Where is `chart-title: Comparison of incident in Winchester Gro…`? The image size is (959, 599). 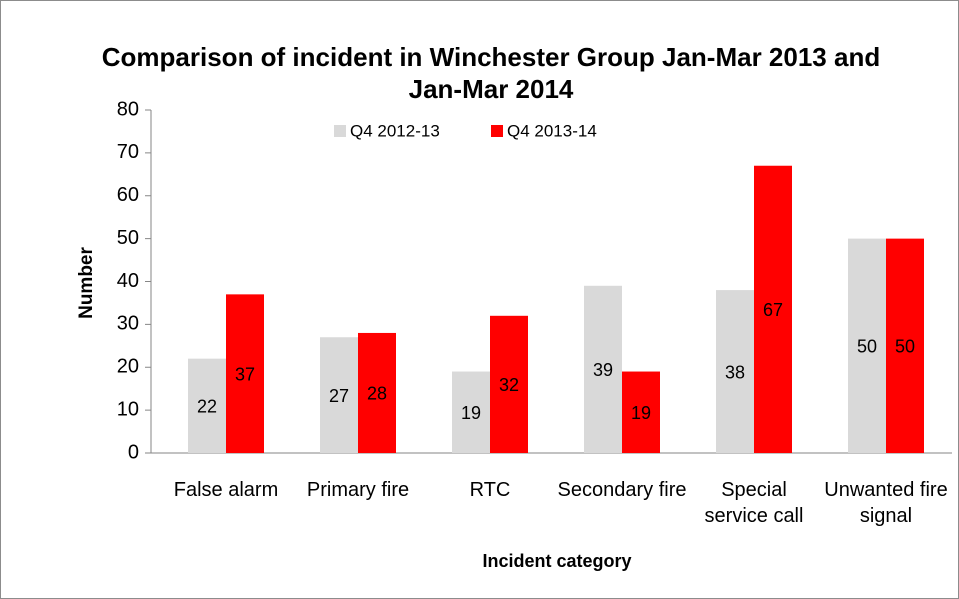
chart-title: Comparison of incident in Winchester Gro… is located at coordinates (491, 73).